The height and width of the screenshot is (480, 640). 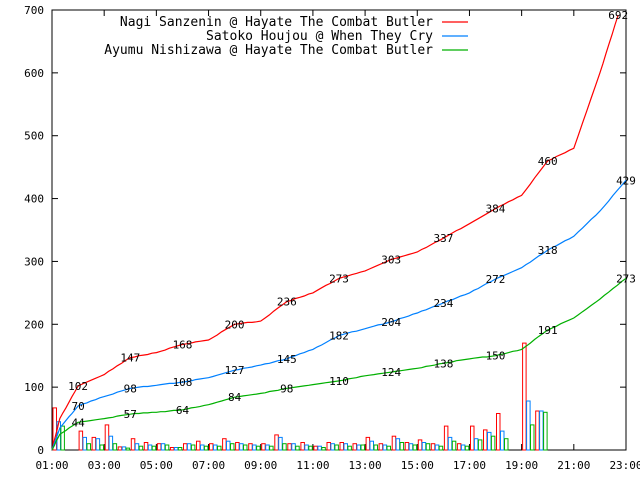 What do you see at coordinates (34, 136) in the screenshot?
I see `y-tick-label: 500` at bounding box center [34, 136].